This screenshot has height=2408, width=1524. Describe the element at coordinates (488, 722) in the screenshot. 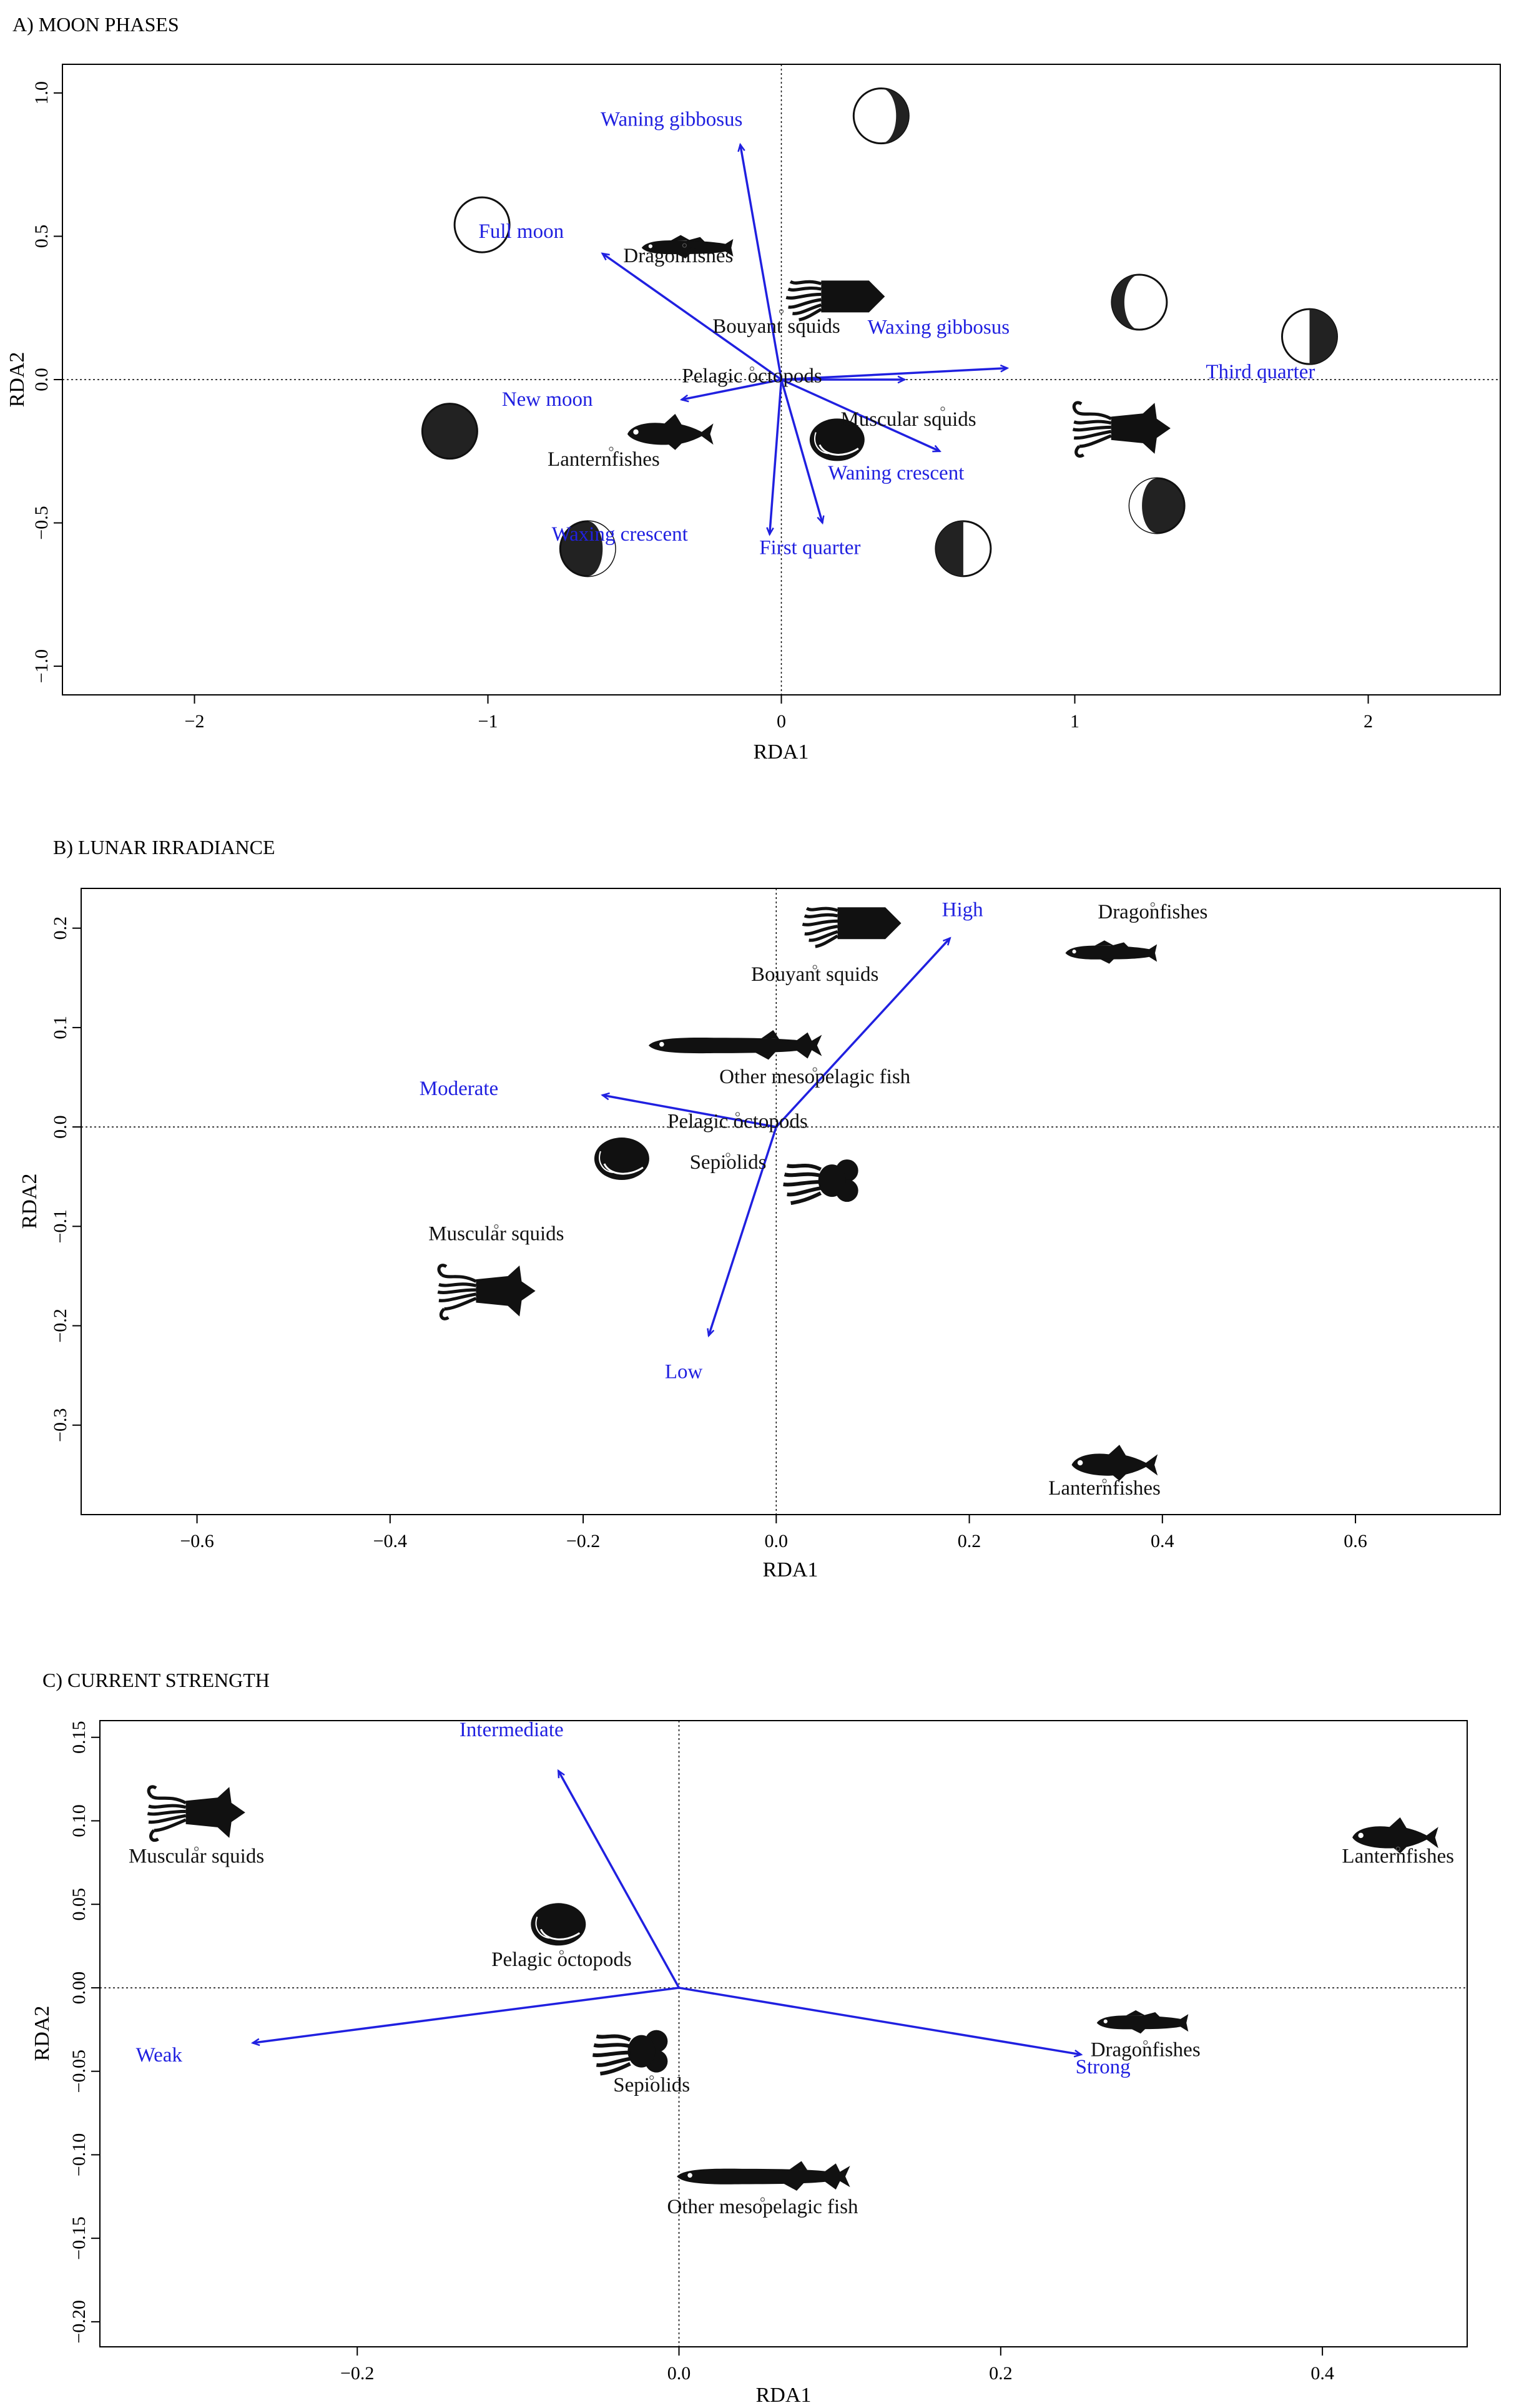

I see `x-tick-label: −1` at that location.